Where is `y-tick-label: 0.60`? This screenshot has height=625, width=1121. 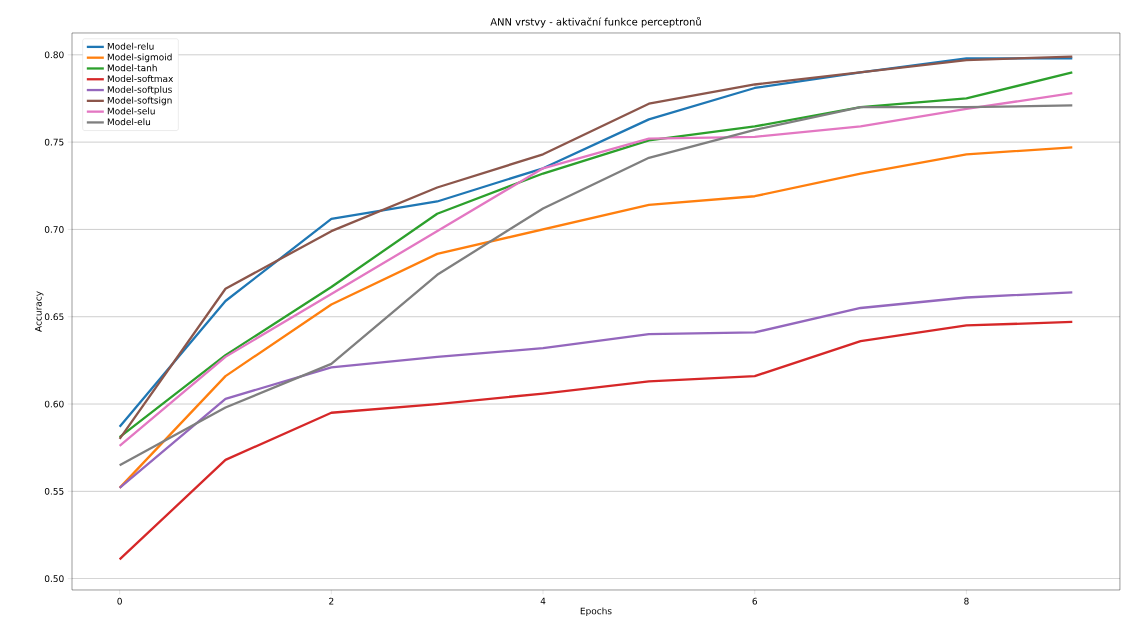 y-tick-label: 0.60 is located at coordinates (54, 404).